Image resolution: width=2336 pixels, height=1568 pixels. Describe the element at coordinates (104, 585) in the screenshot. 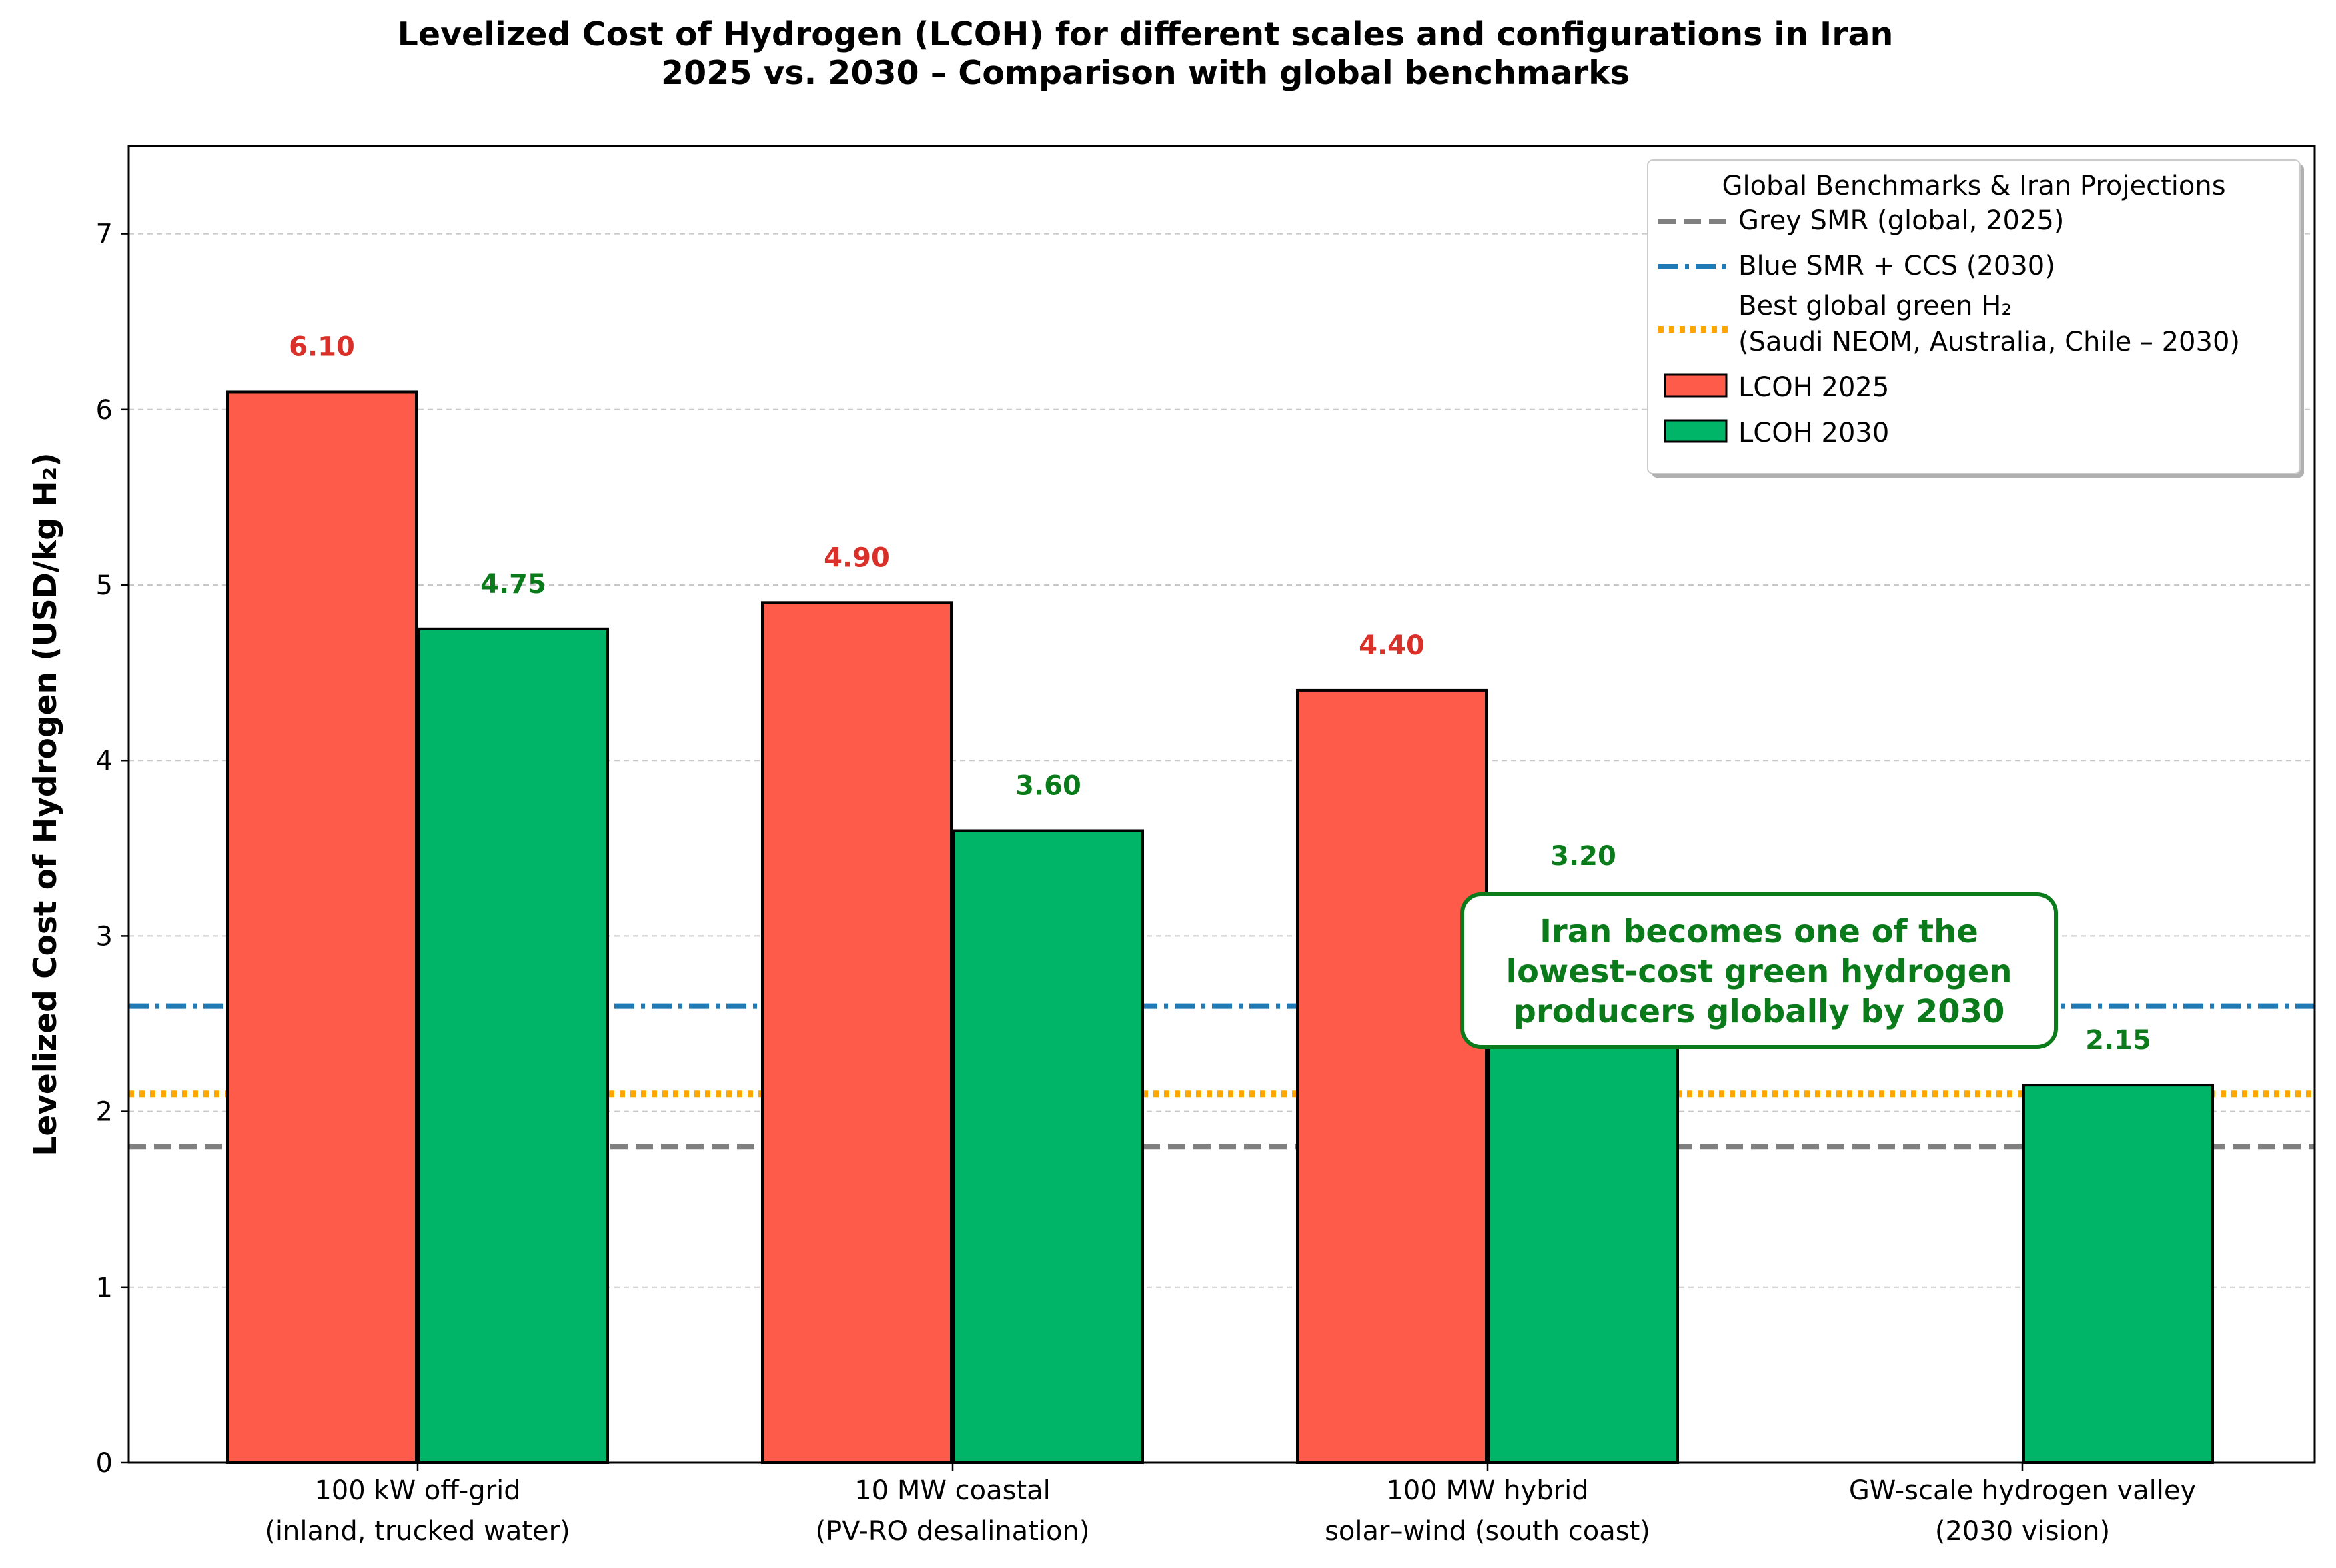

I see `y-tick-label: 5` at that location.